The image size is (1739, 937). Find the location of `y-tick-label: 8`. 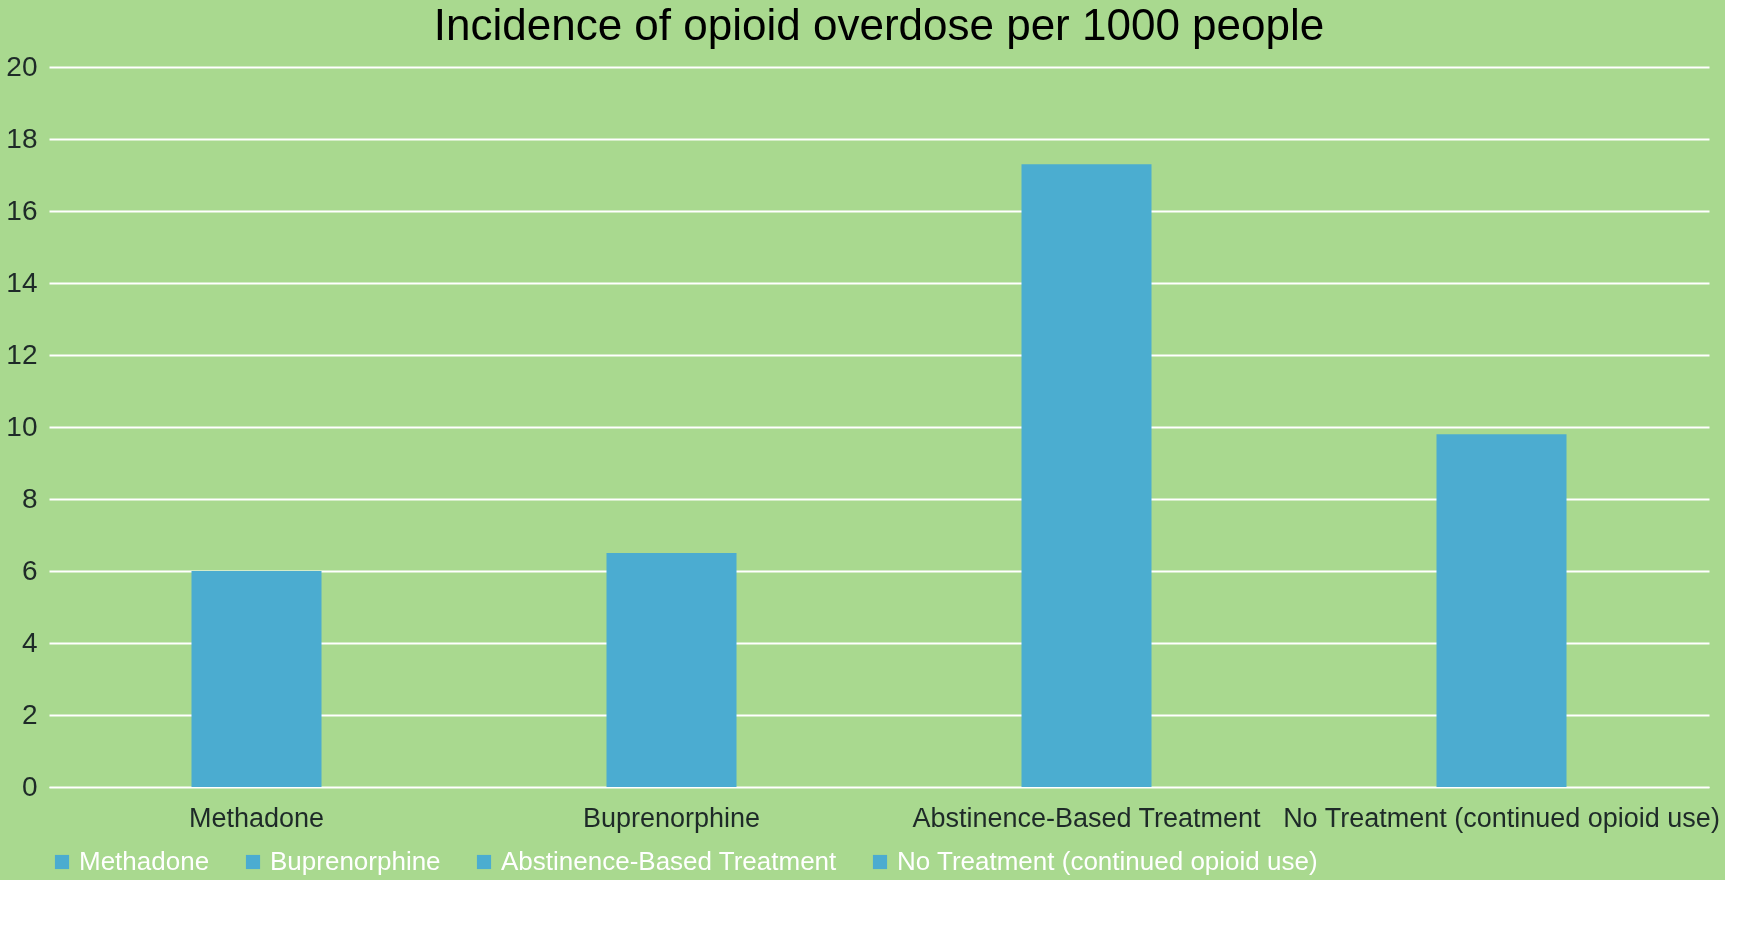

y-tick-label: 8 is located at coordinates (29, 498).